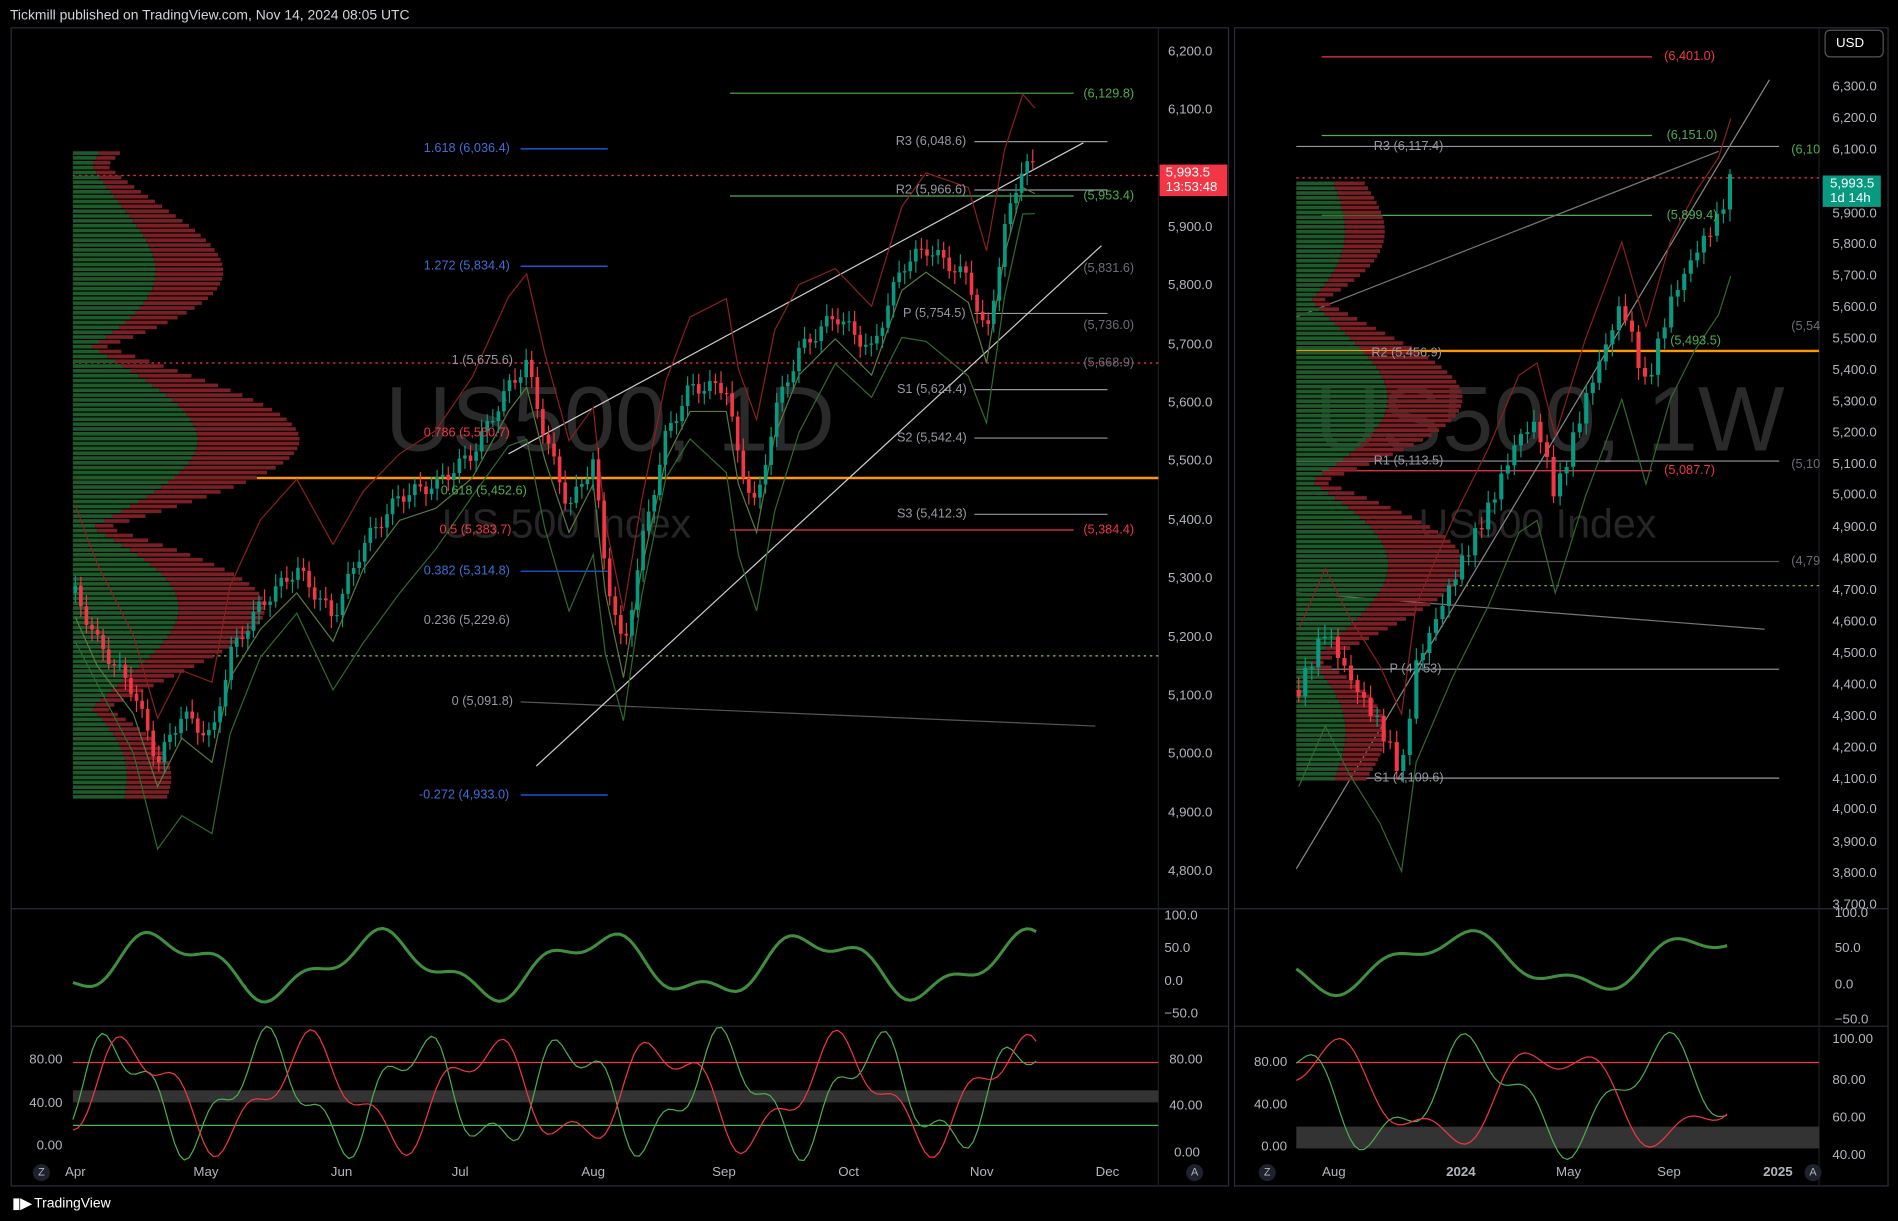  Describe the element at coordinates (484, 491) in the screenshot. I see `fib-level-label: 0.618 (5,452.6)` at that location.